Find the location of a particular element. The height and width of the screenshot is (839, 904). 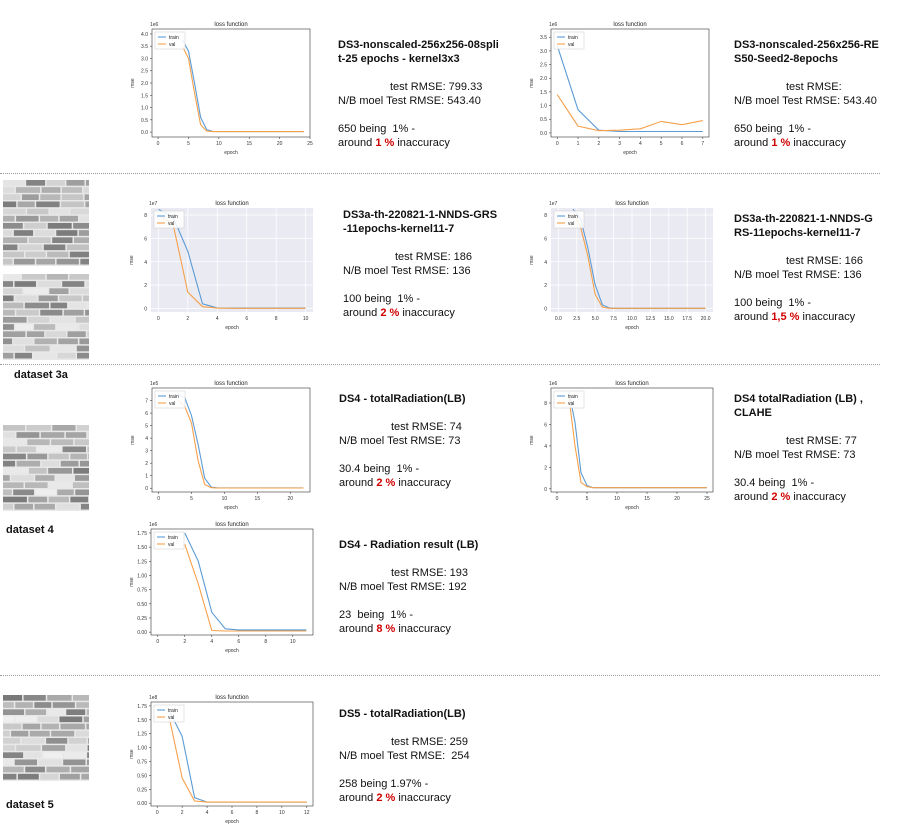

chart-title: loss function is located at coordinates (231, 525).